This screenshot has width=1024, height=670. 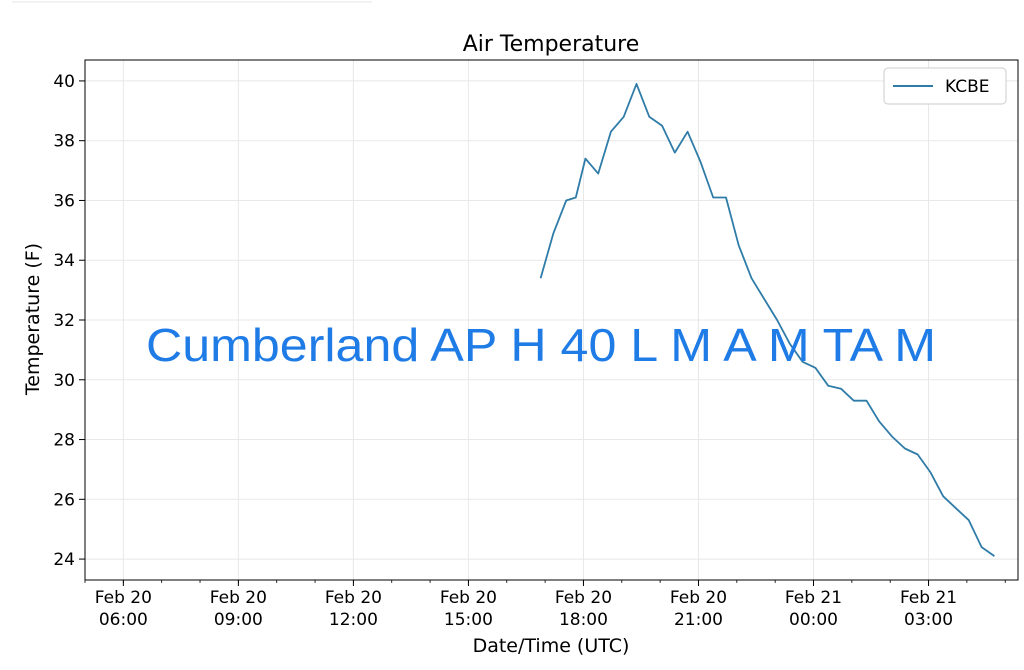 I want to click on y-tick-label: 36, so click(x=64, y=201).